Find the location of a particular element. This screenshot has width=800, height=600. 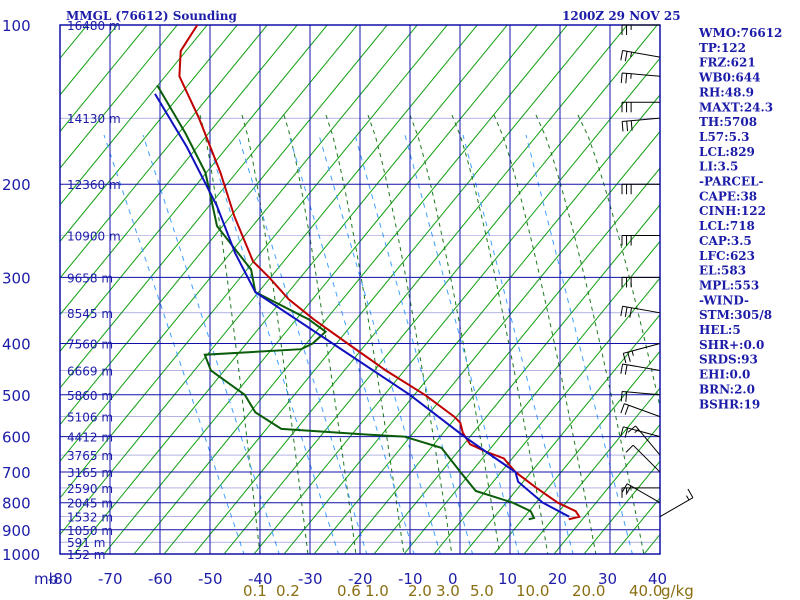

temperature-tick-label: -30 is located at coordinates (310, 579).